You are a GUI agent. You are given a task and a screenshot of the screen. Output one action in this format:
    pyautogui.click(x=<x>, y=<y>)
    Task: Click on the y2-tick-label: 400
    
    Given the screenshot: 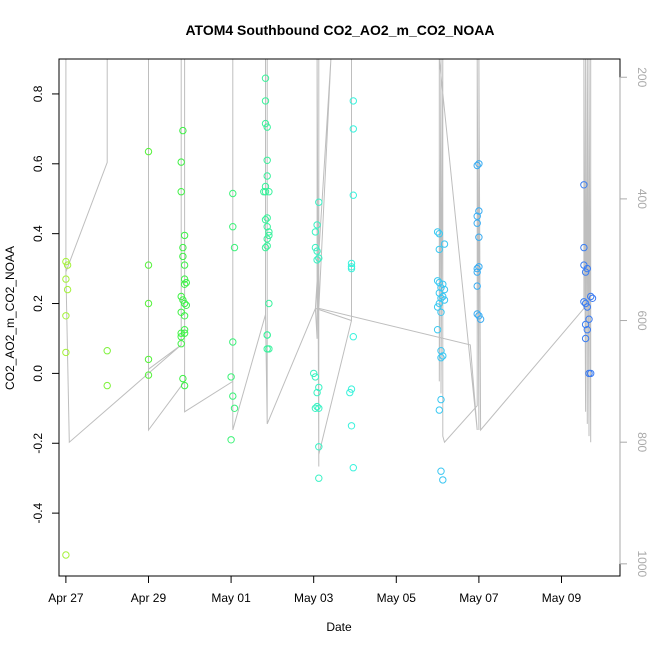 What is the action you would take?
    pyautogui.click(x=642, y=199)
    